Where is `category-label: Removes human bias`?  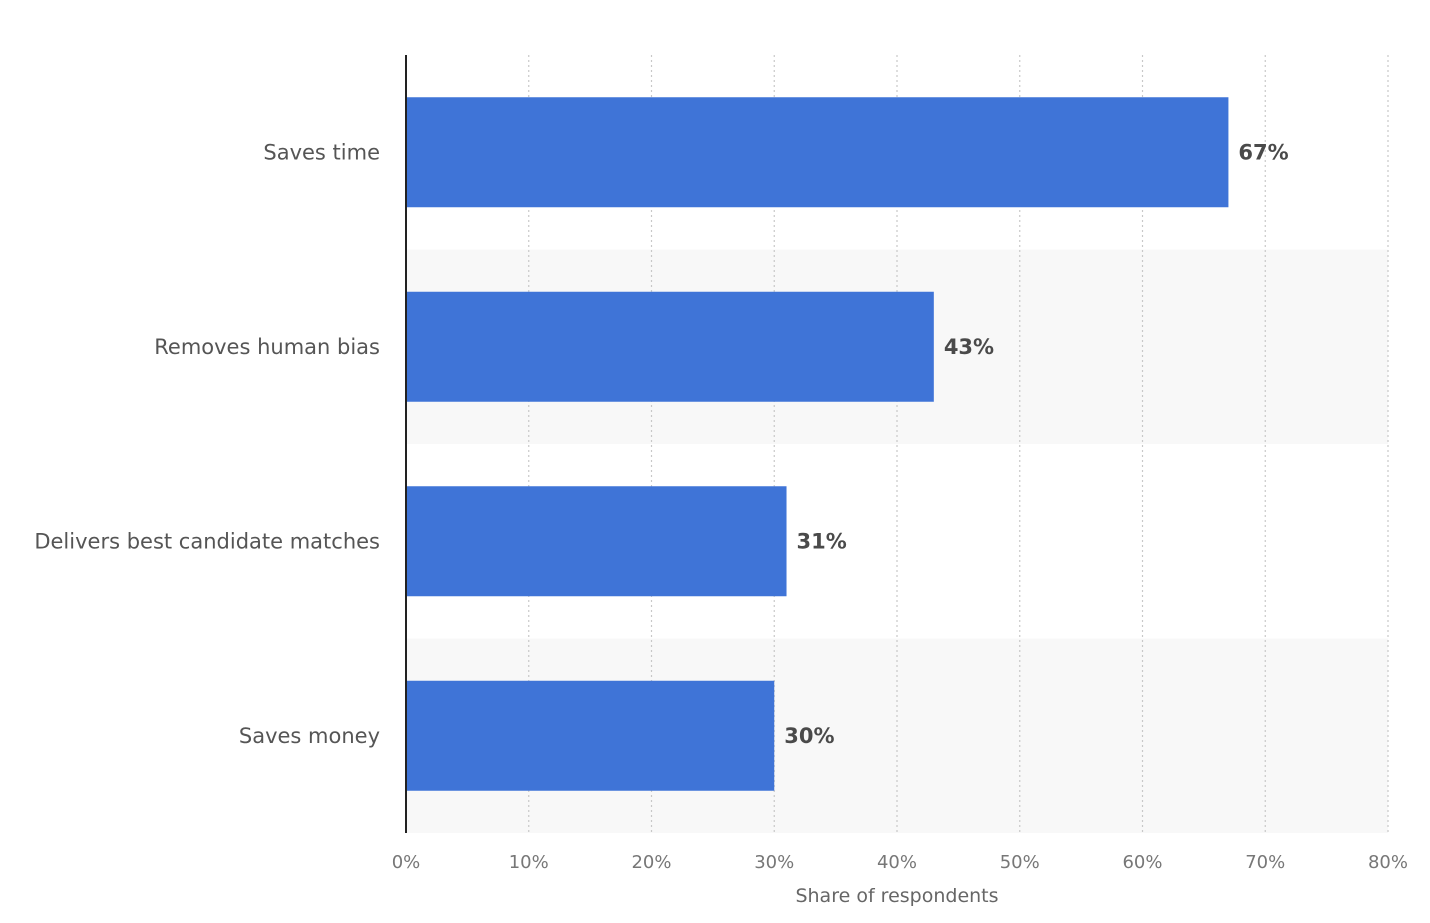
category-label: Removes human bias is located at coordinates (267, 347).